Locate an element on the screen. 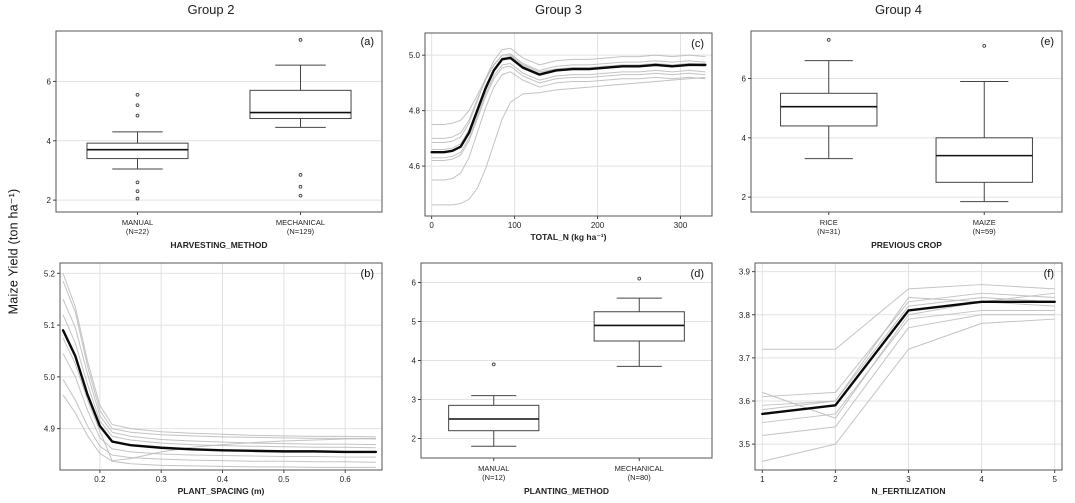 The image size is (1075, 503). panel-c-total-n-line-chart: 0 100 200 300 4.6 4.8 5.0 TOTAL_N (kg ha⁻¹) (c) is located at coordinates (558, 135).